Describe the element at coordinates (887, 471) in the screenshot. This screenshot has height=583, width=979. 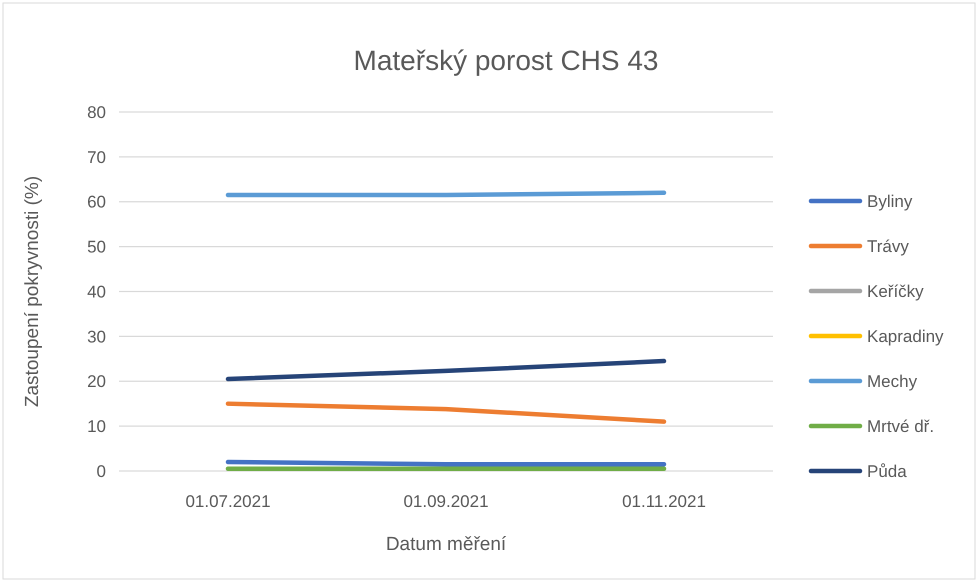
I see `legend-label: Půda` at that location.